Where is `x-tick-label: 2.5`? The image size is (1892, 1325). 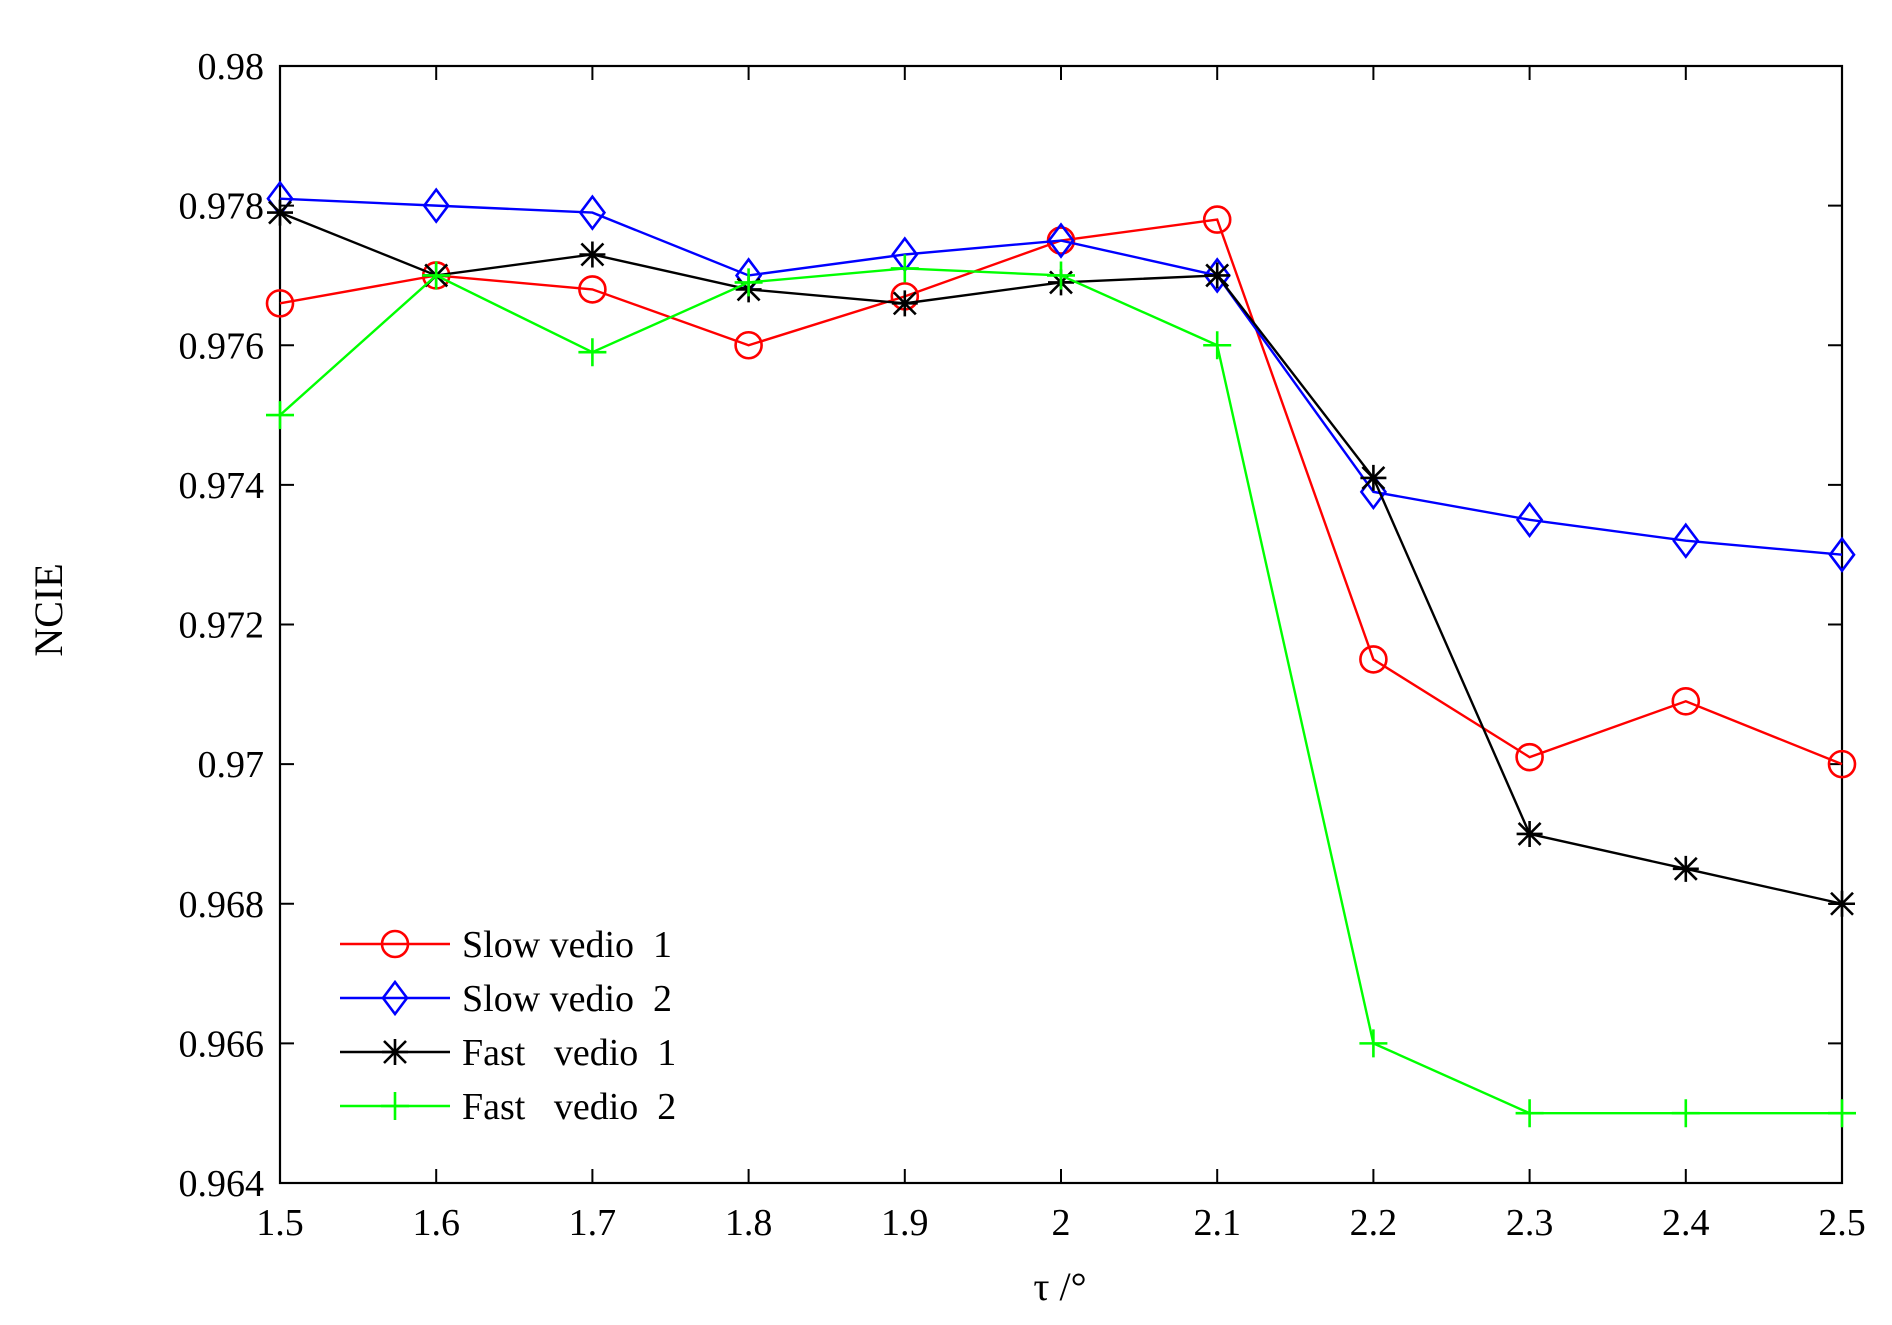
x-tick-label: 2.5 is located at coordinates (1842, 1223).